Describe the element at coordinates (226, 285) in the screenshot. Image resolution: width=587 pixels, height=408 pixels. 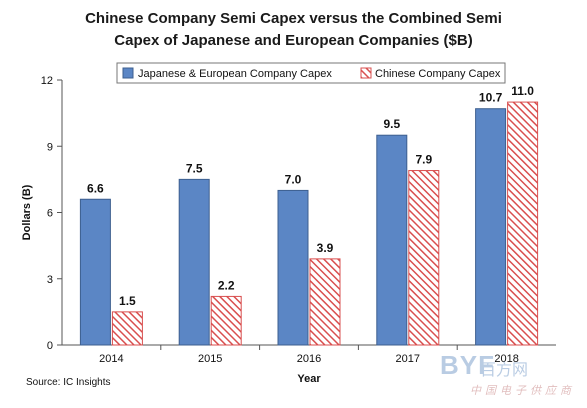
I see `data-label-china: 2.2` at that location.